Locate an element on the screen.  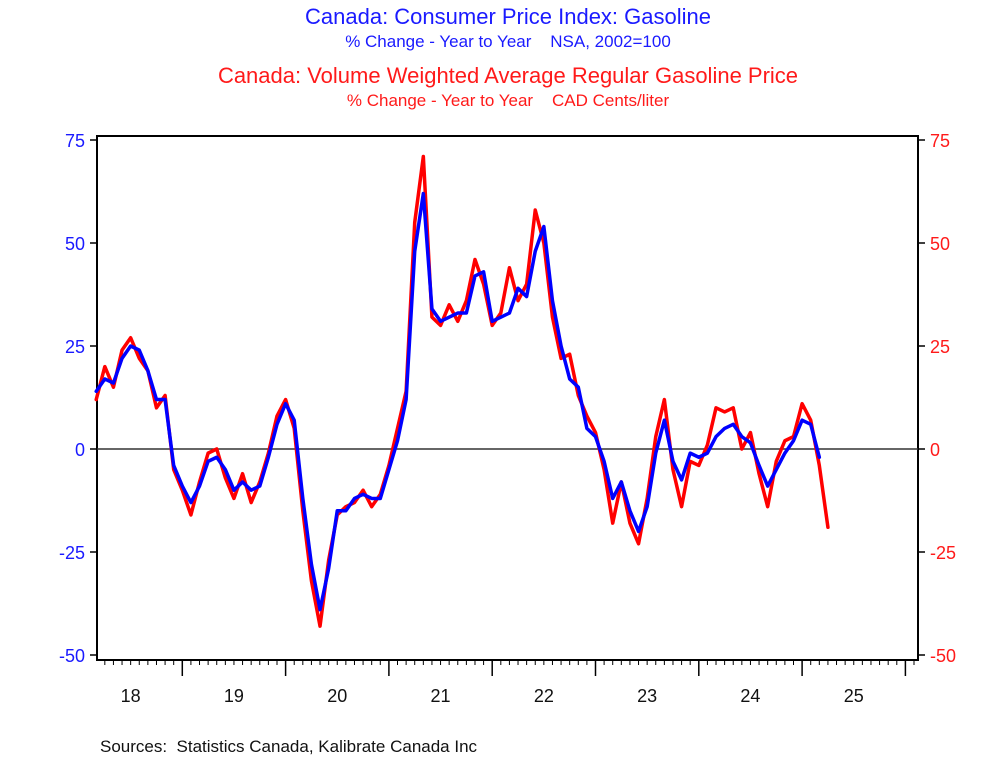
left-y-tick-label: 0 is located at coordinates (80, 450).